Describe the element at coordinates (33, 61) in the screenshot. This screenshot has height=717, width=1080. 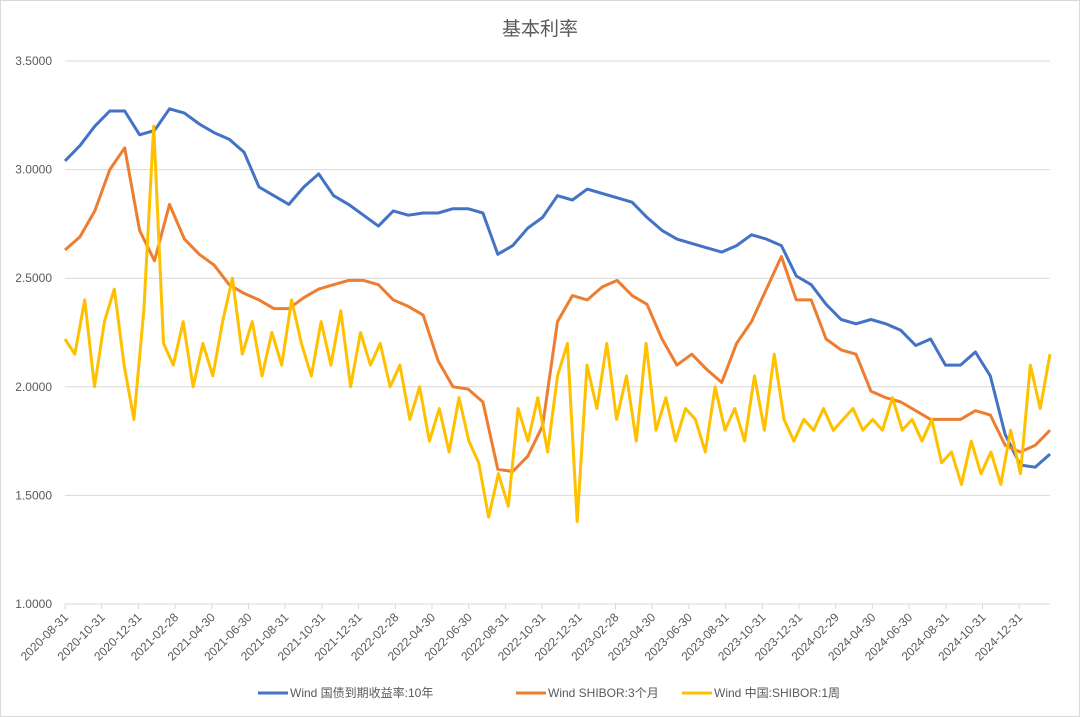
I see `y-tick-label: 3.5000` at that location.